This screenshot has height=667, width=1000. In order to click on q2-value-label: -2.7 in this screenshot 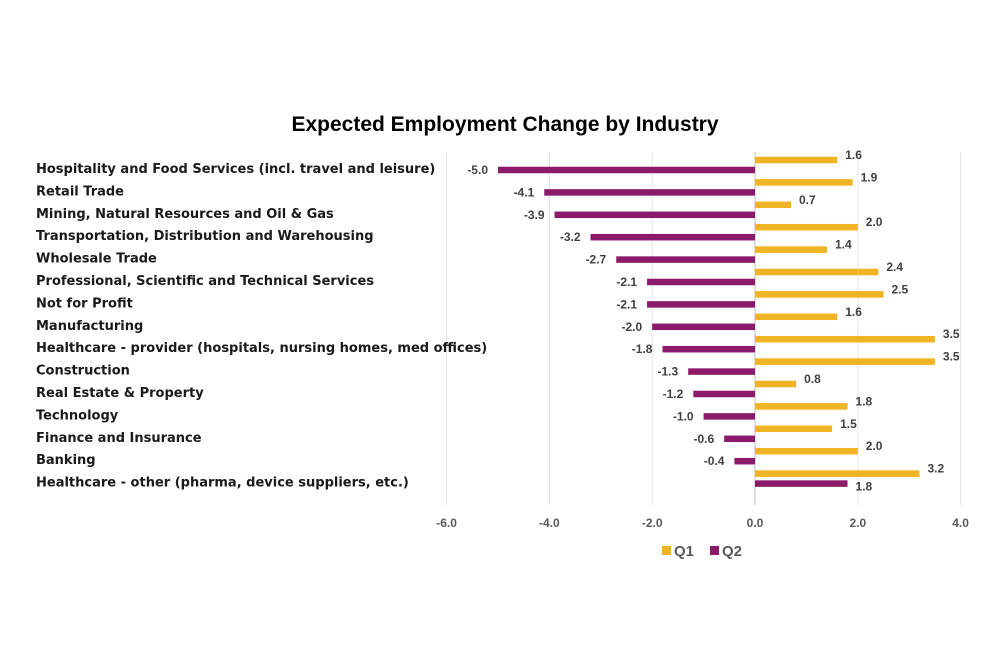, I will do `click(596, 260)`.